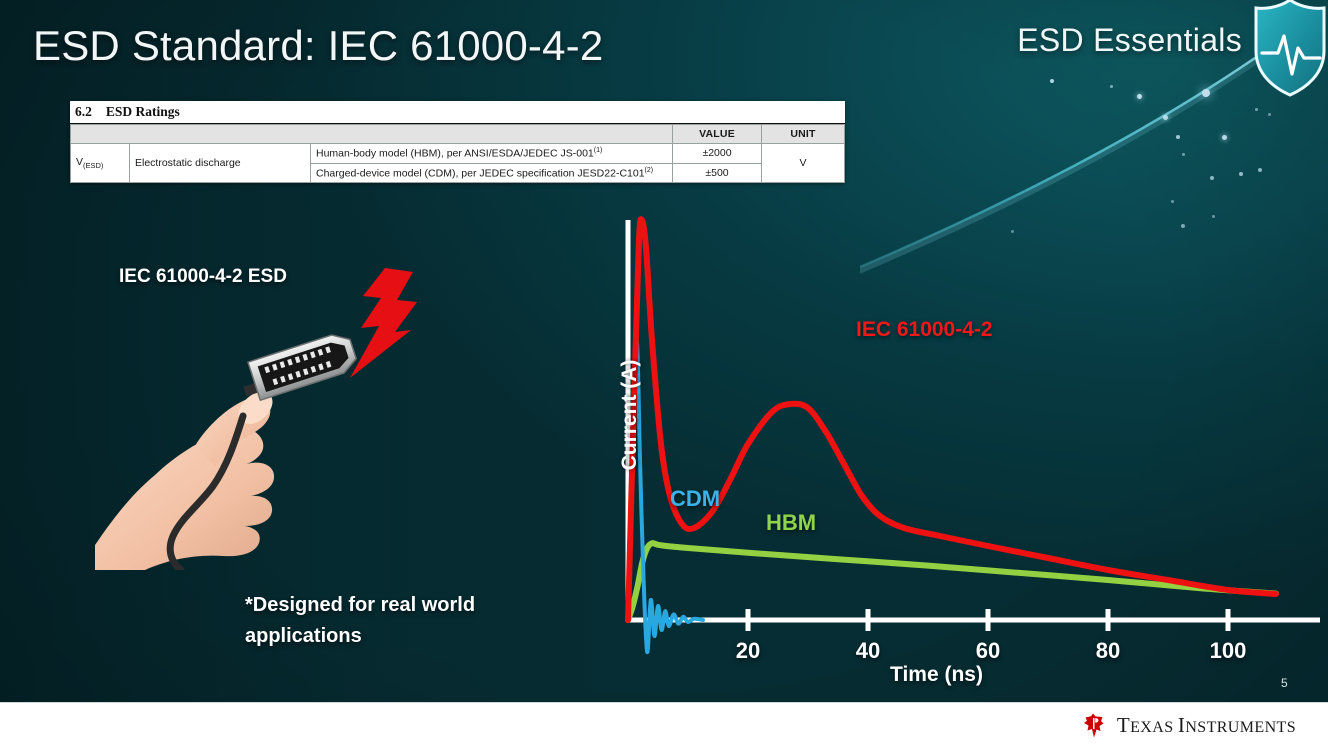  What do you see at coordinates (936, 674) in the screenshot?
I see `x-axis-label: Time (ns)` at bounding box center [936, 674].